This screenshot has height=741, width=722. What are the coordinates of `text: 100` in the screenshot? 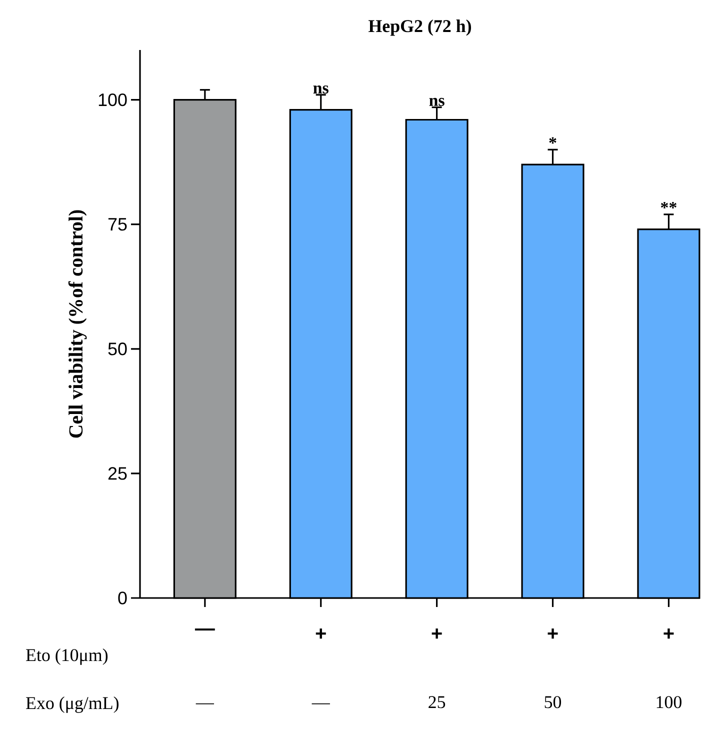 It's located at (669, 702).